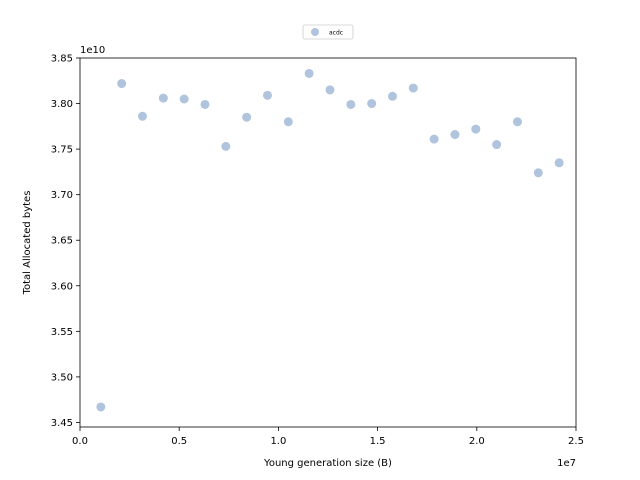 The image size is (640, 480). What do you see at coordinates (336, 33) in the screenshot?
I see `legend-label-acdc: acdc` at bounding box center [336, 33].